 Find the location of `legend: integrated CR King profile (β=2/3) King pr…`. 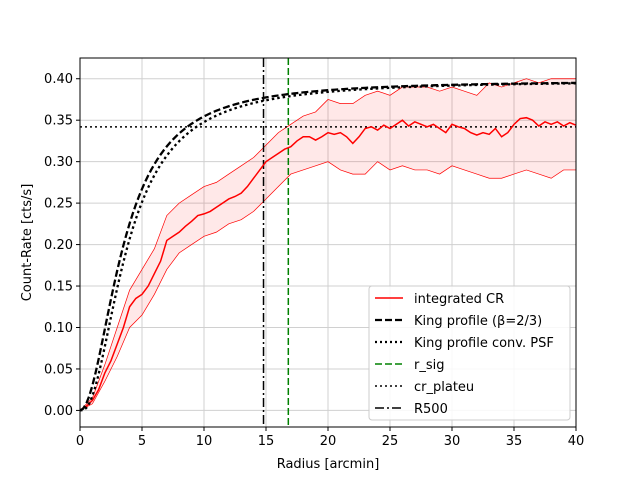

legend: integrated CR King profile (β=2/3) King pr… is located at coordinates (469, 353).